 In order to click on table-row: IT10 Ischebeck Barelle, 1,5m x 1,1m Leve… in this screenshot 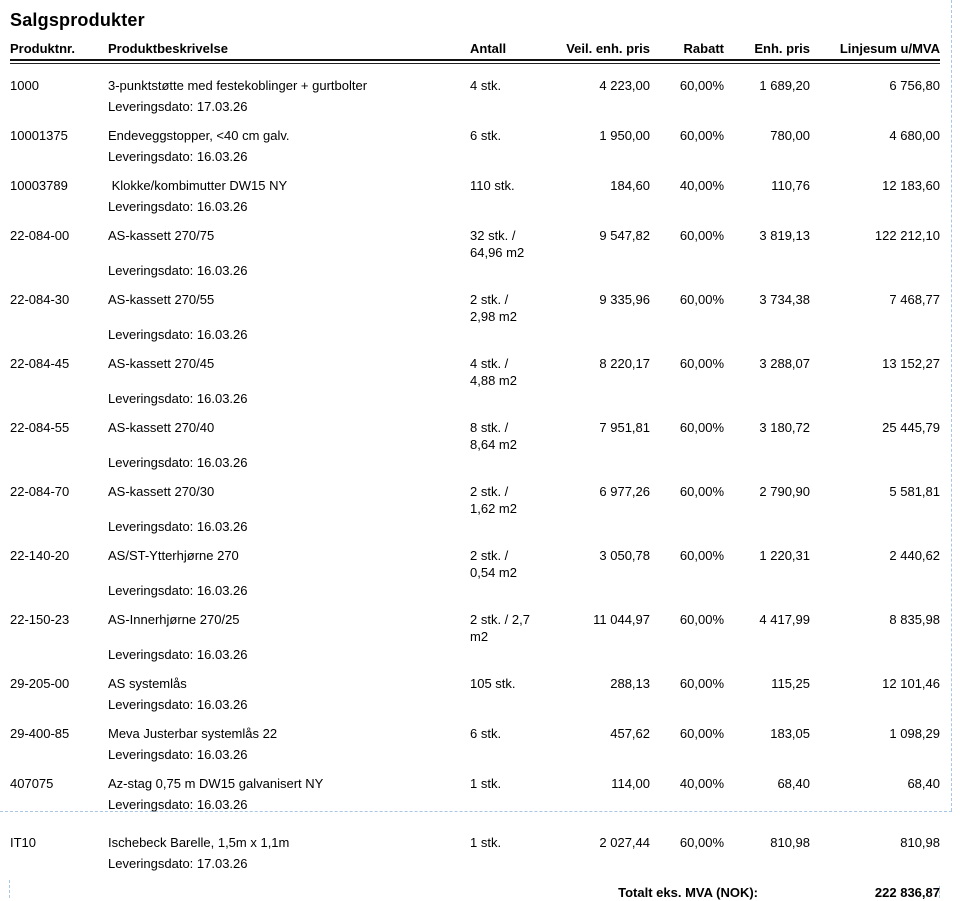, I will do `click(475, 853)`.